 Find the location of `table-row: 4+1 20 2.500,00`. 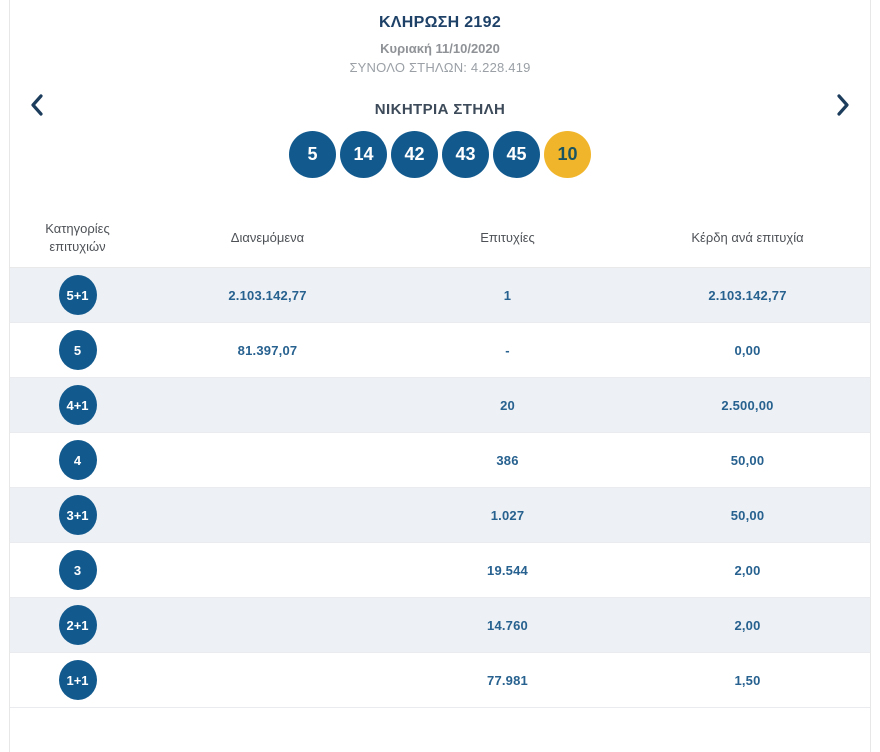

table-row: 4+1 20 2.500,00 is located at coordinates (440, 405).